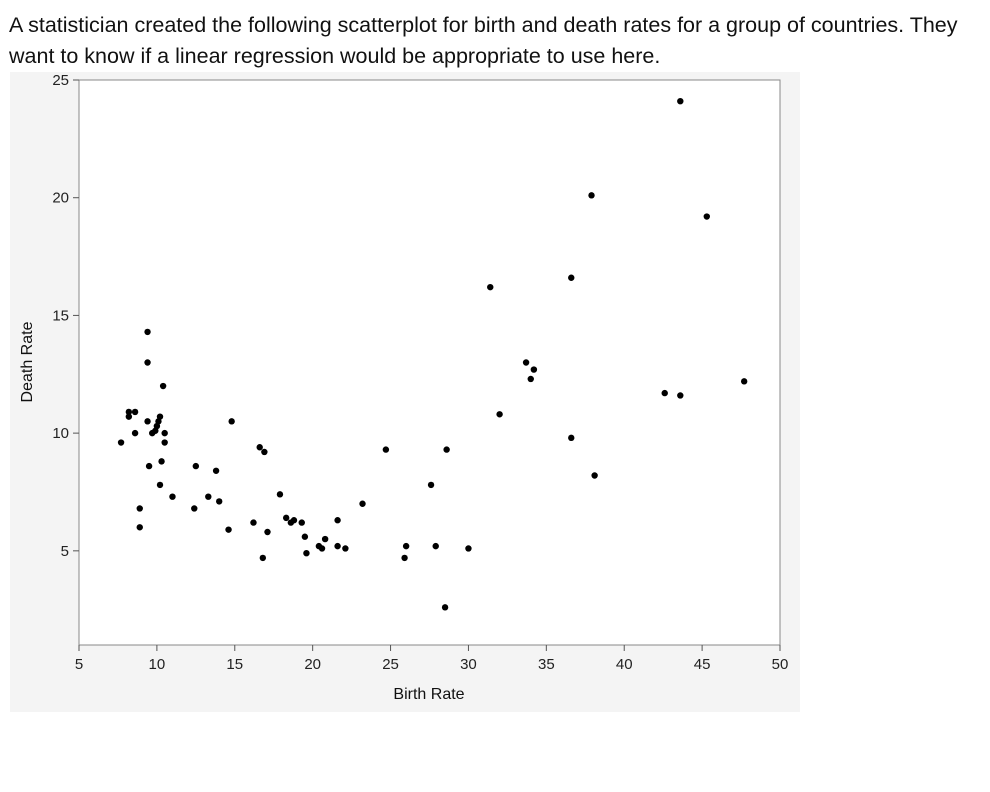  I want to click on y-tick-label: 5, so click(65, 551).